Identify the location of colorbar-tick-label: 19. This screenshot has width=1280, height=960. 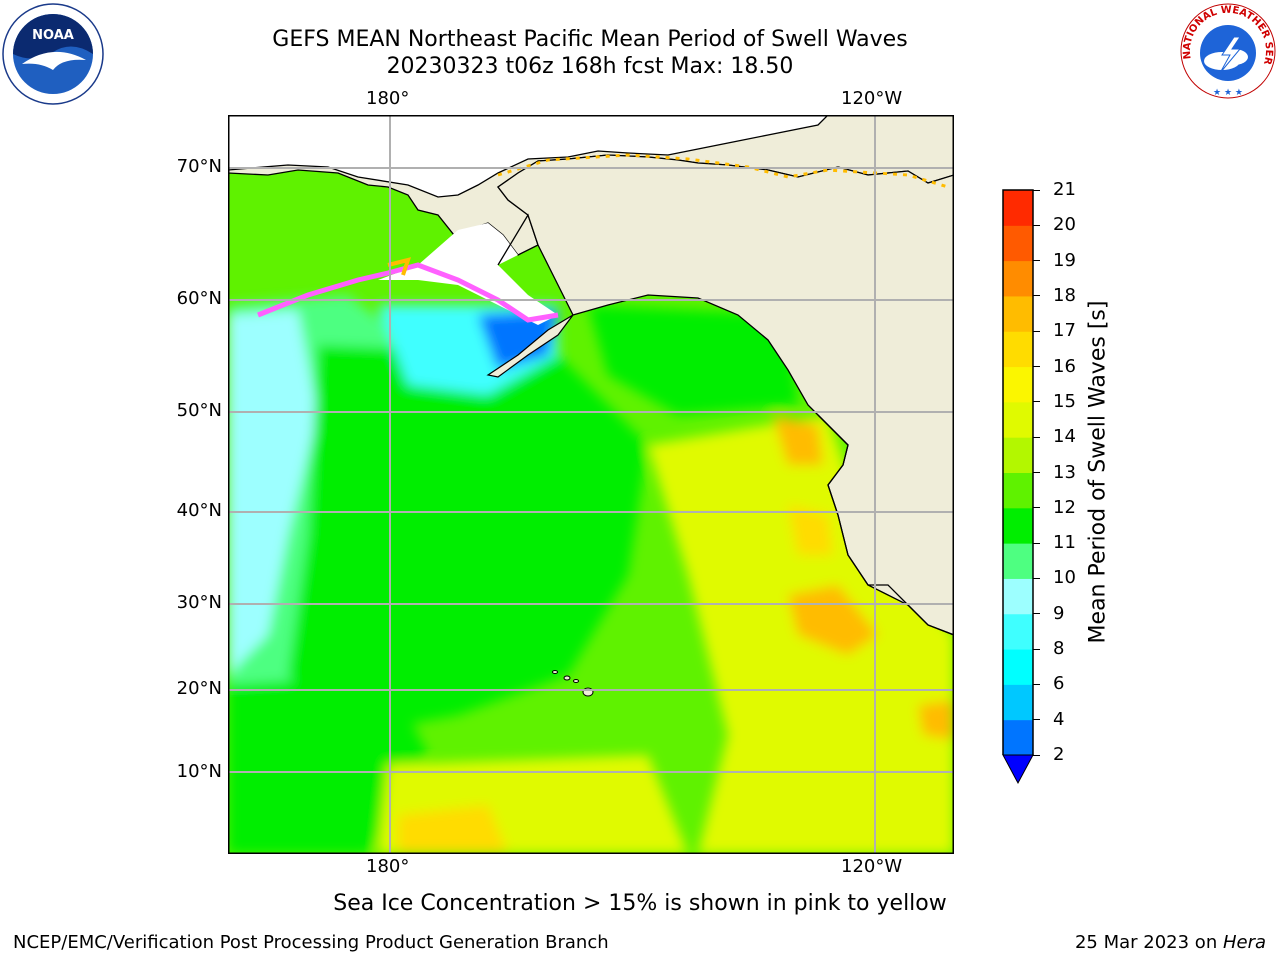
(1064, 260).